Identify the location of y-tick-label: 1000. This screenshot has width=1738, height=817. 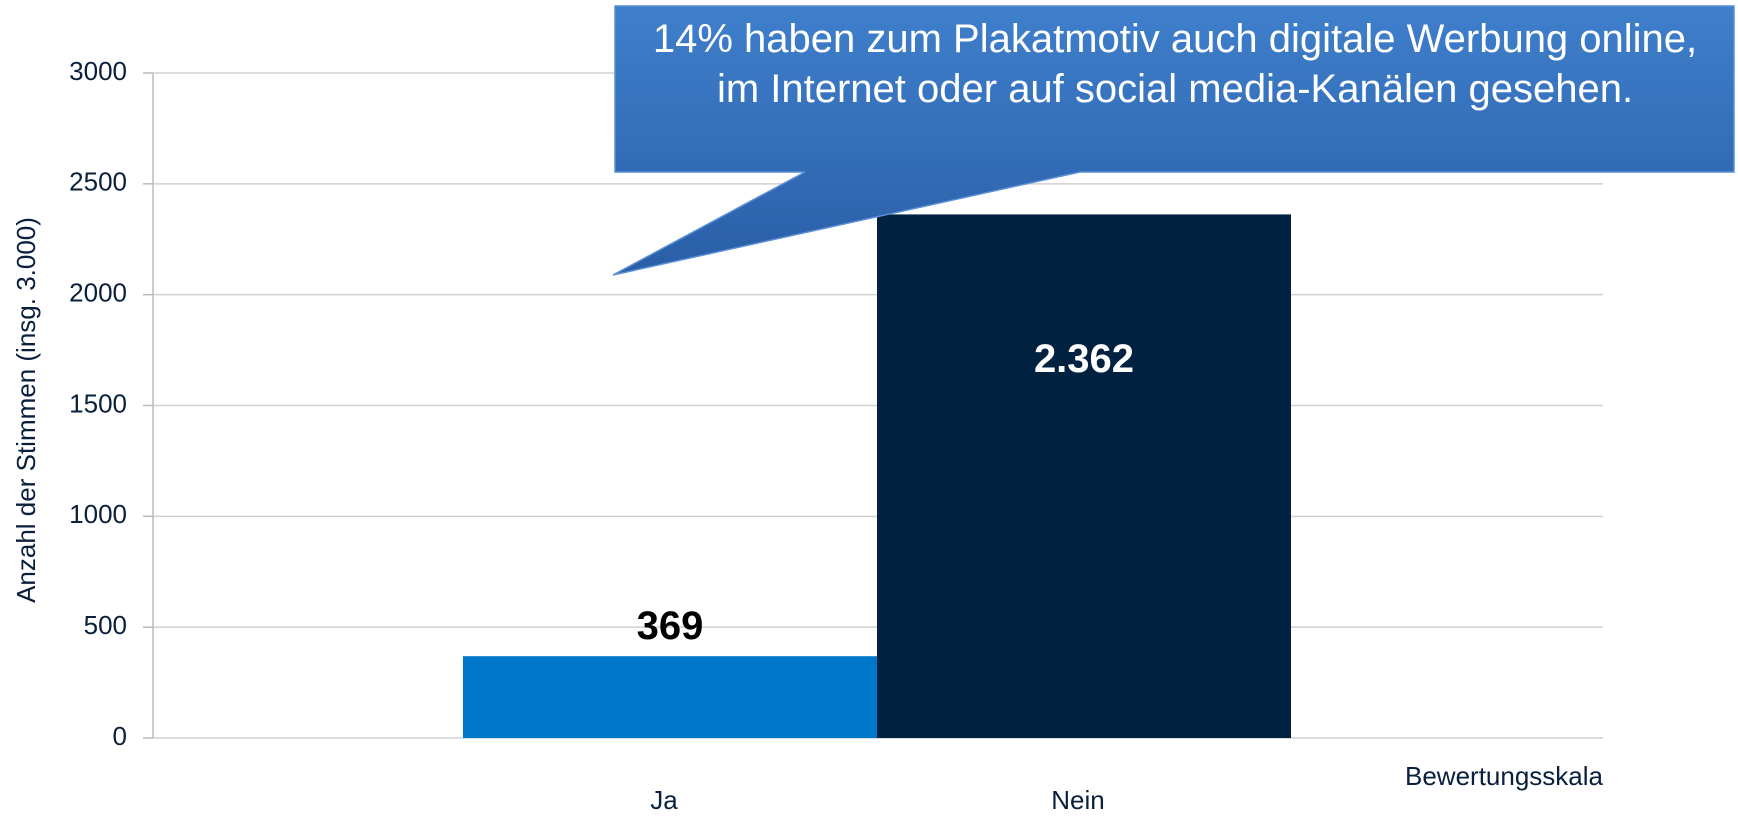
(98, 514).